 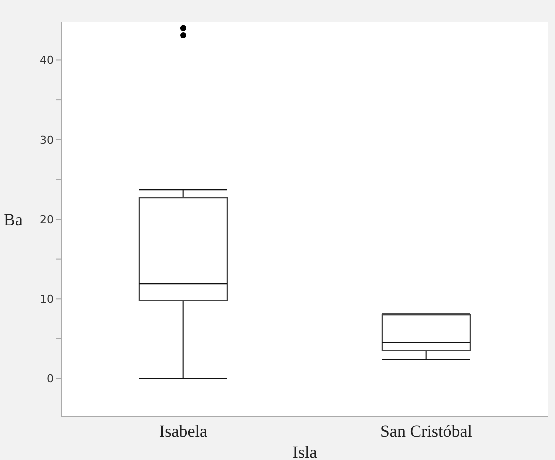 I want to click on x-tick-label: San Cristóbal, so click(x=426, y=432).